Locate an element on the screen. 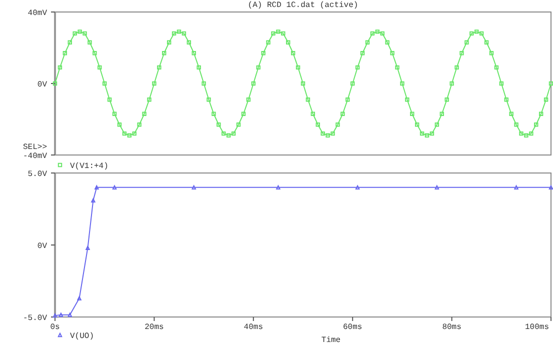 This screenshot has height=344, width=553. x-tick-label: 100ms is located at coordinates (537, 327).